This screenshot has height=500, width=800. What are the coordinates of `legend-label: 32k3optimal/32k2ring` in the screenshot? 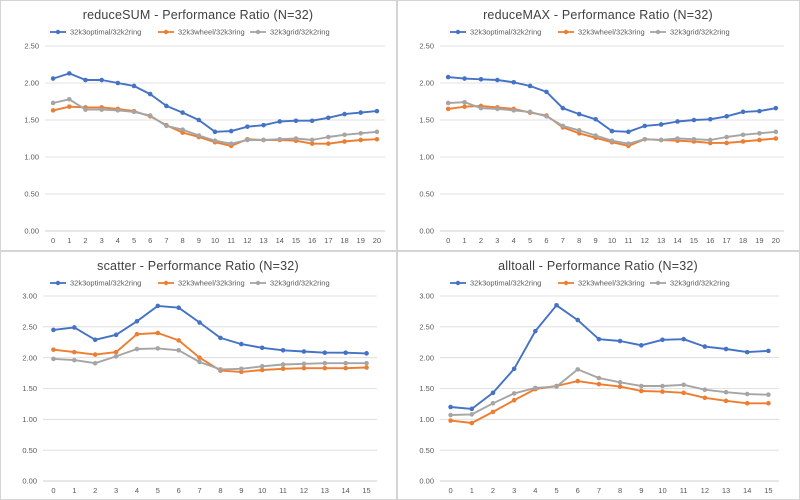 It's located at (105, 32).